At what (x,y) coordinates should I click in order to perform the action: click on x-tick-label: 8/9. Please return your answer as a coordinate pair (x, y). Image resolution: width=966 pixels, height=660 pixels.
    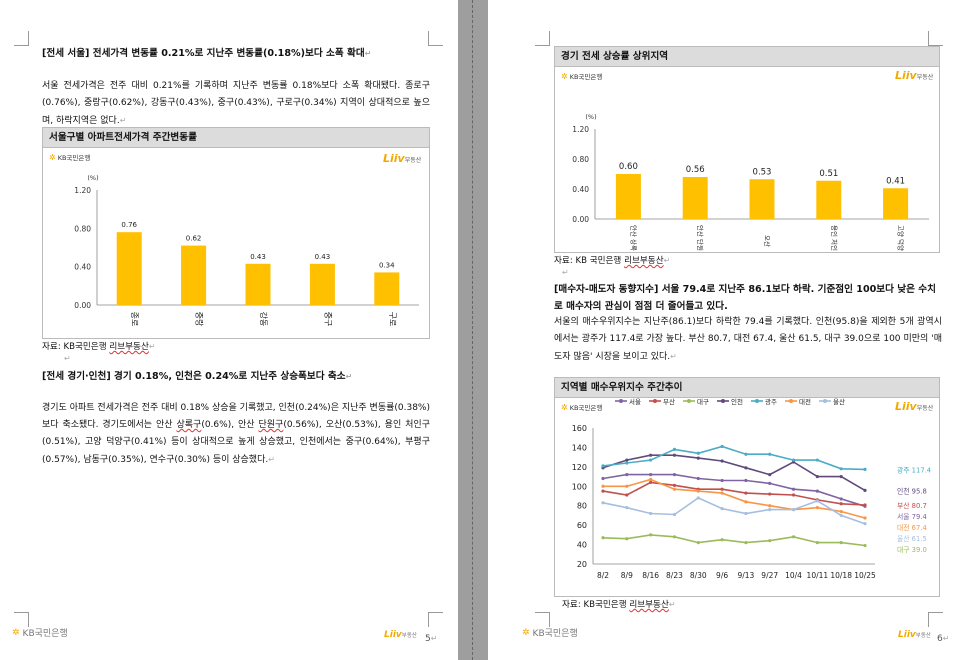
    Looking at the image, I should click on (627, 575).